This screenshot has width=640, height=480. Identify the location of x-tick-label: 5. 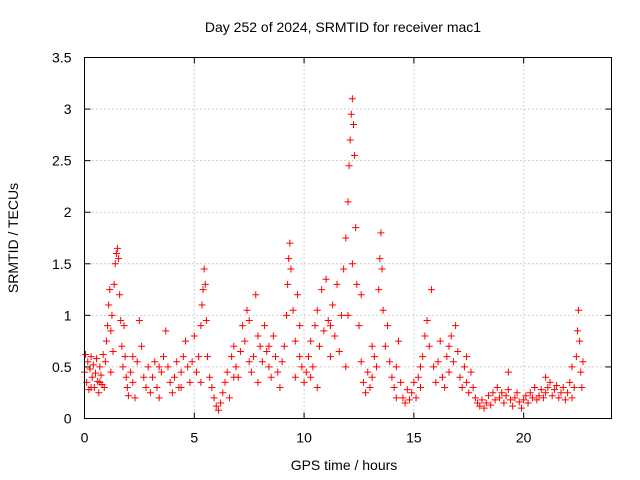
(194, 438).